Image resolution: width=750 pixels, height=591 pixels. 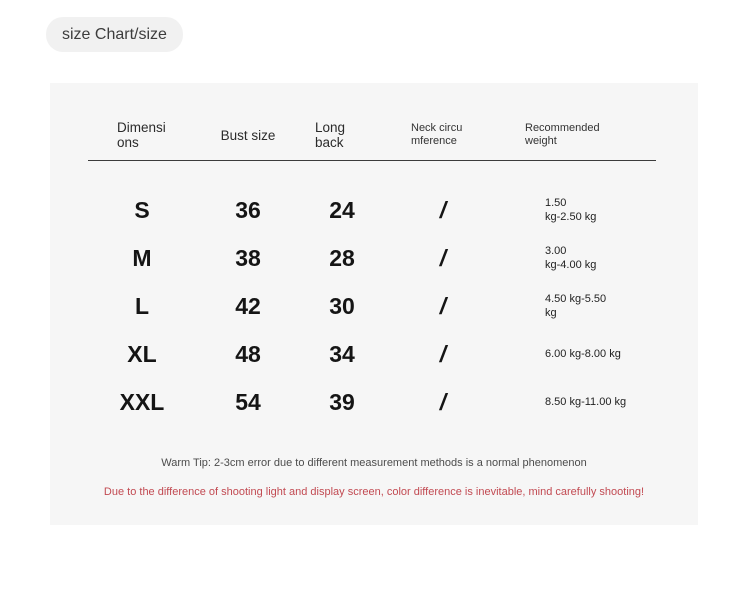 I want to click on weight-line1: 4.50 kg-5.50, so click(x=576, y=298).